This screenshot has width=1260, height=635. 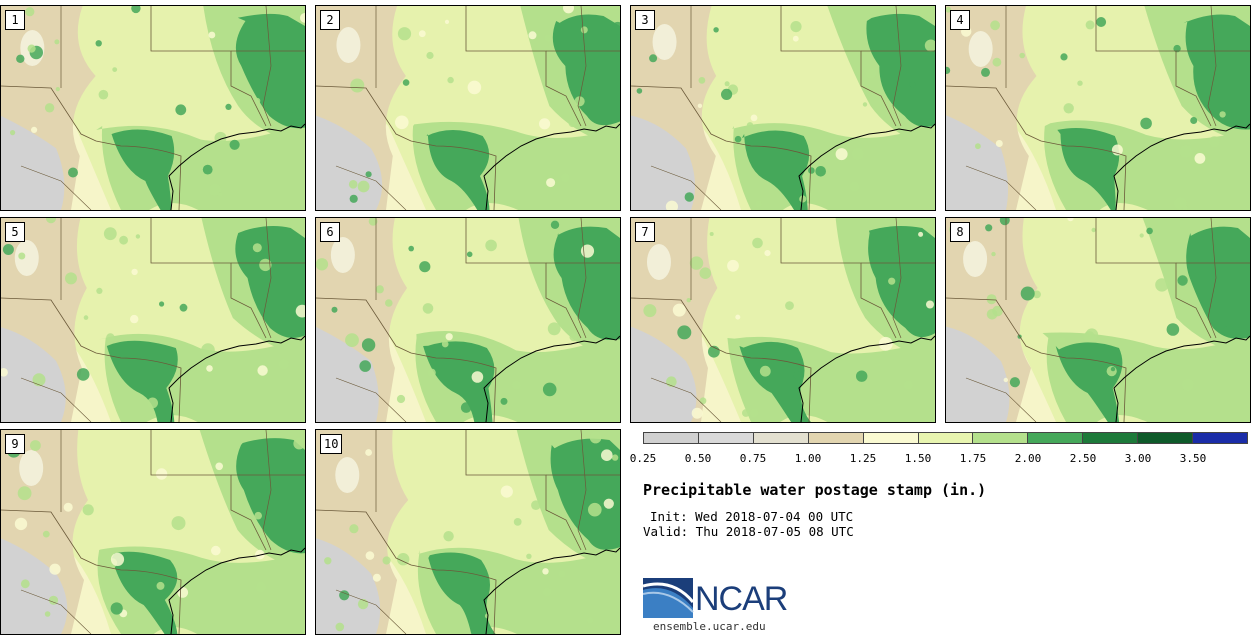 I want to click on ensemble-member-panel: 3, so click(x=783, y=108).